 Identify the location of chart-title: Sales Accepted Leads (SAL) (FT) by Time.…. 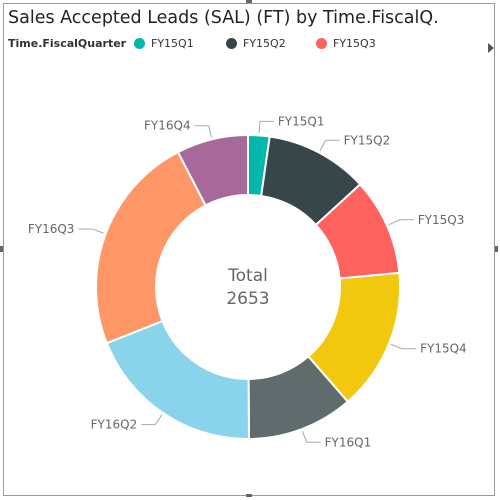
(223, 18).